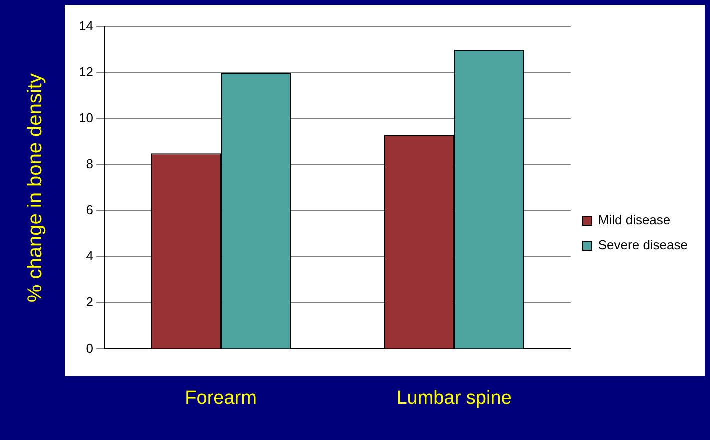  What do you see at coordinates (90, 164) in the screenshot?
I see `y-tick-label: 8` at bounding box center [90, 164].